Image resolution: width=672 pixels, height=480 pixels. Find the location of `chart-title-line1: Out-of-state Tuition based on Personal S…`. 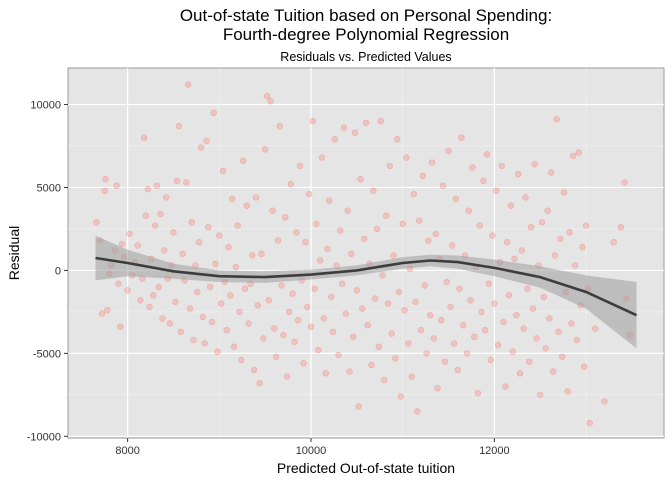

chart-title-line1: Out-of-state Tuition based on Personal S… is located at coordinates (366, 15).